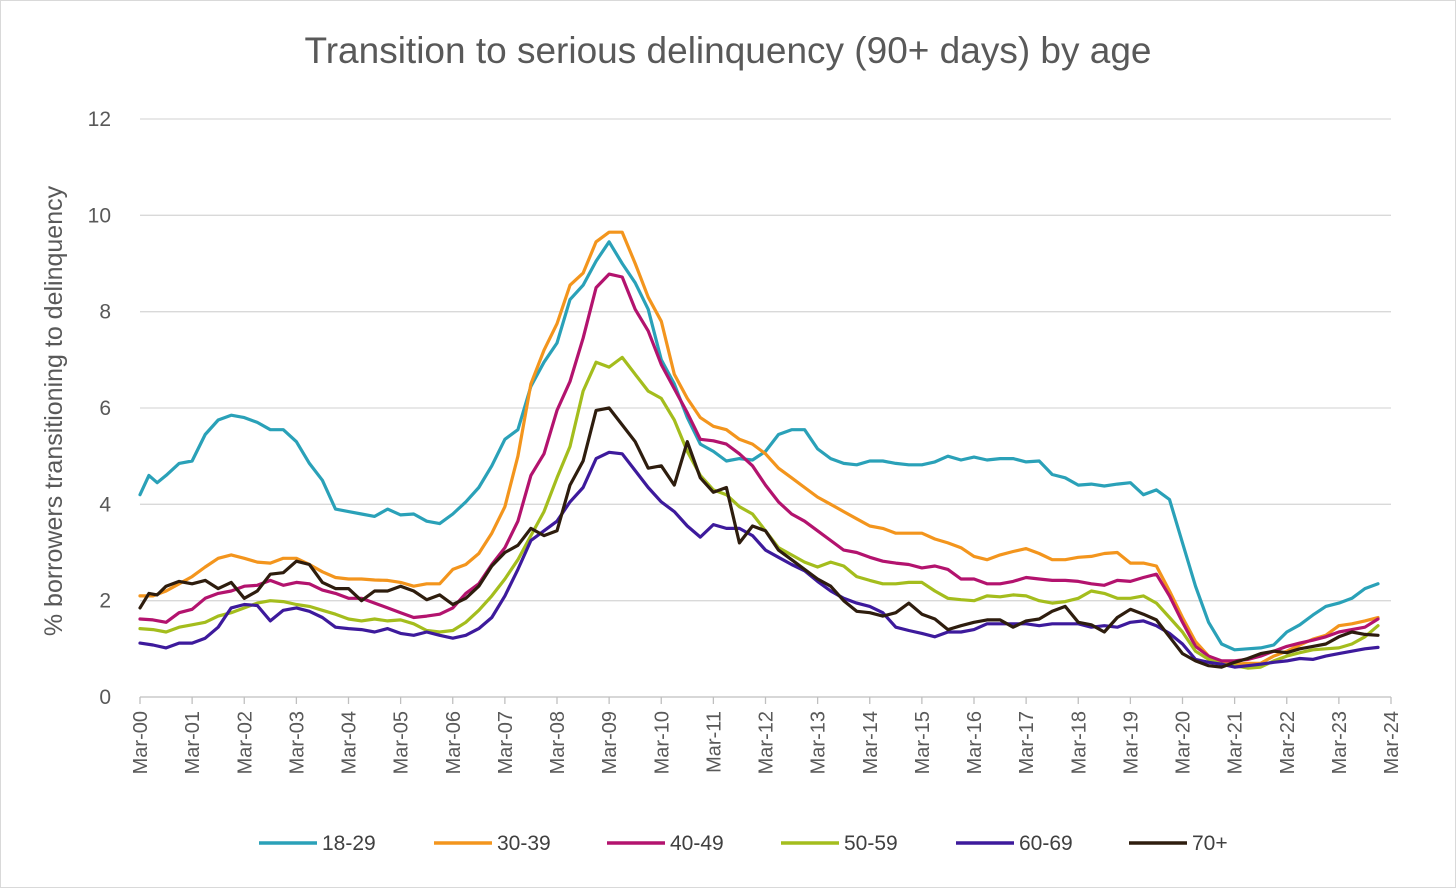 The width and height of the screenshot is (1456, 889). Describe the element at coordinates (350, 742) in the screenshot. I see `x-tick-label: Mar-04` at that location.